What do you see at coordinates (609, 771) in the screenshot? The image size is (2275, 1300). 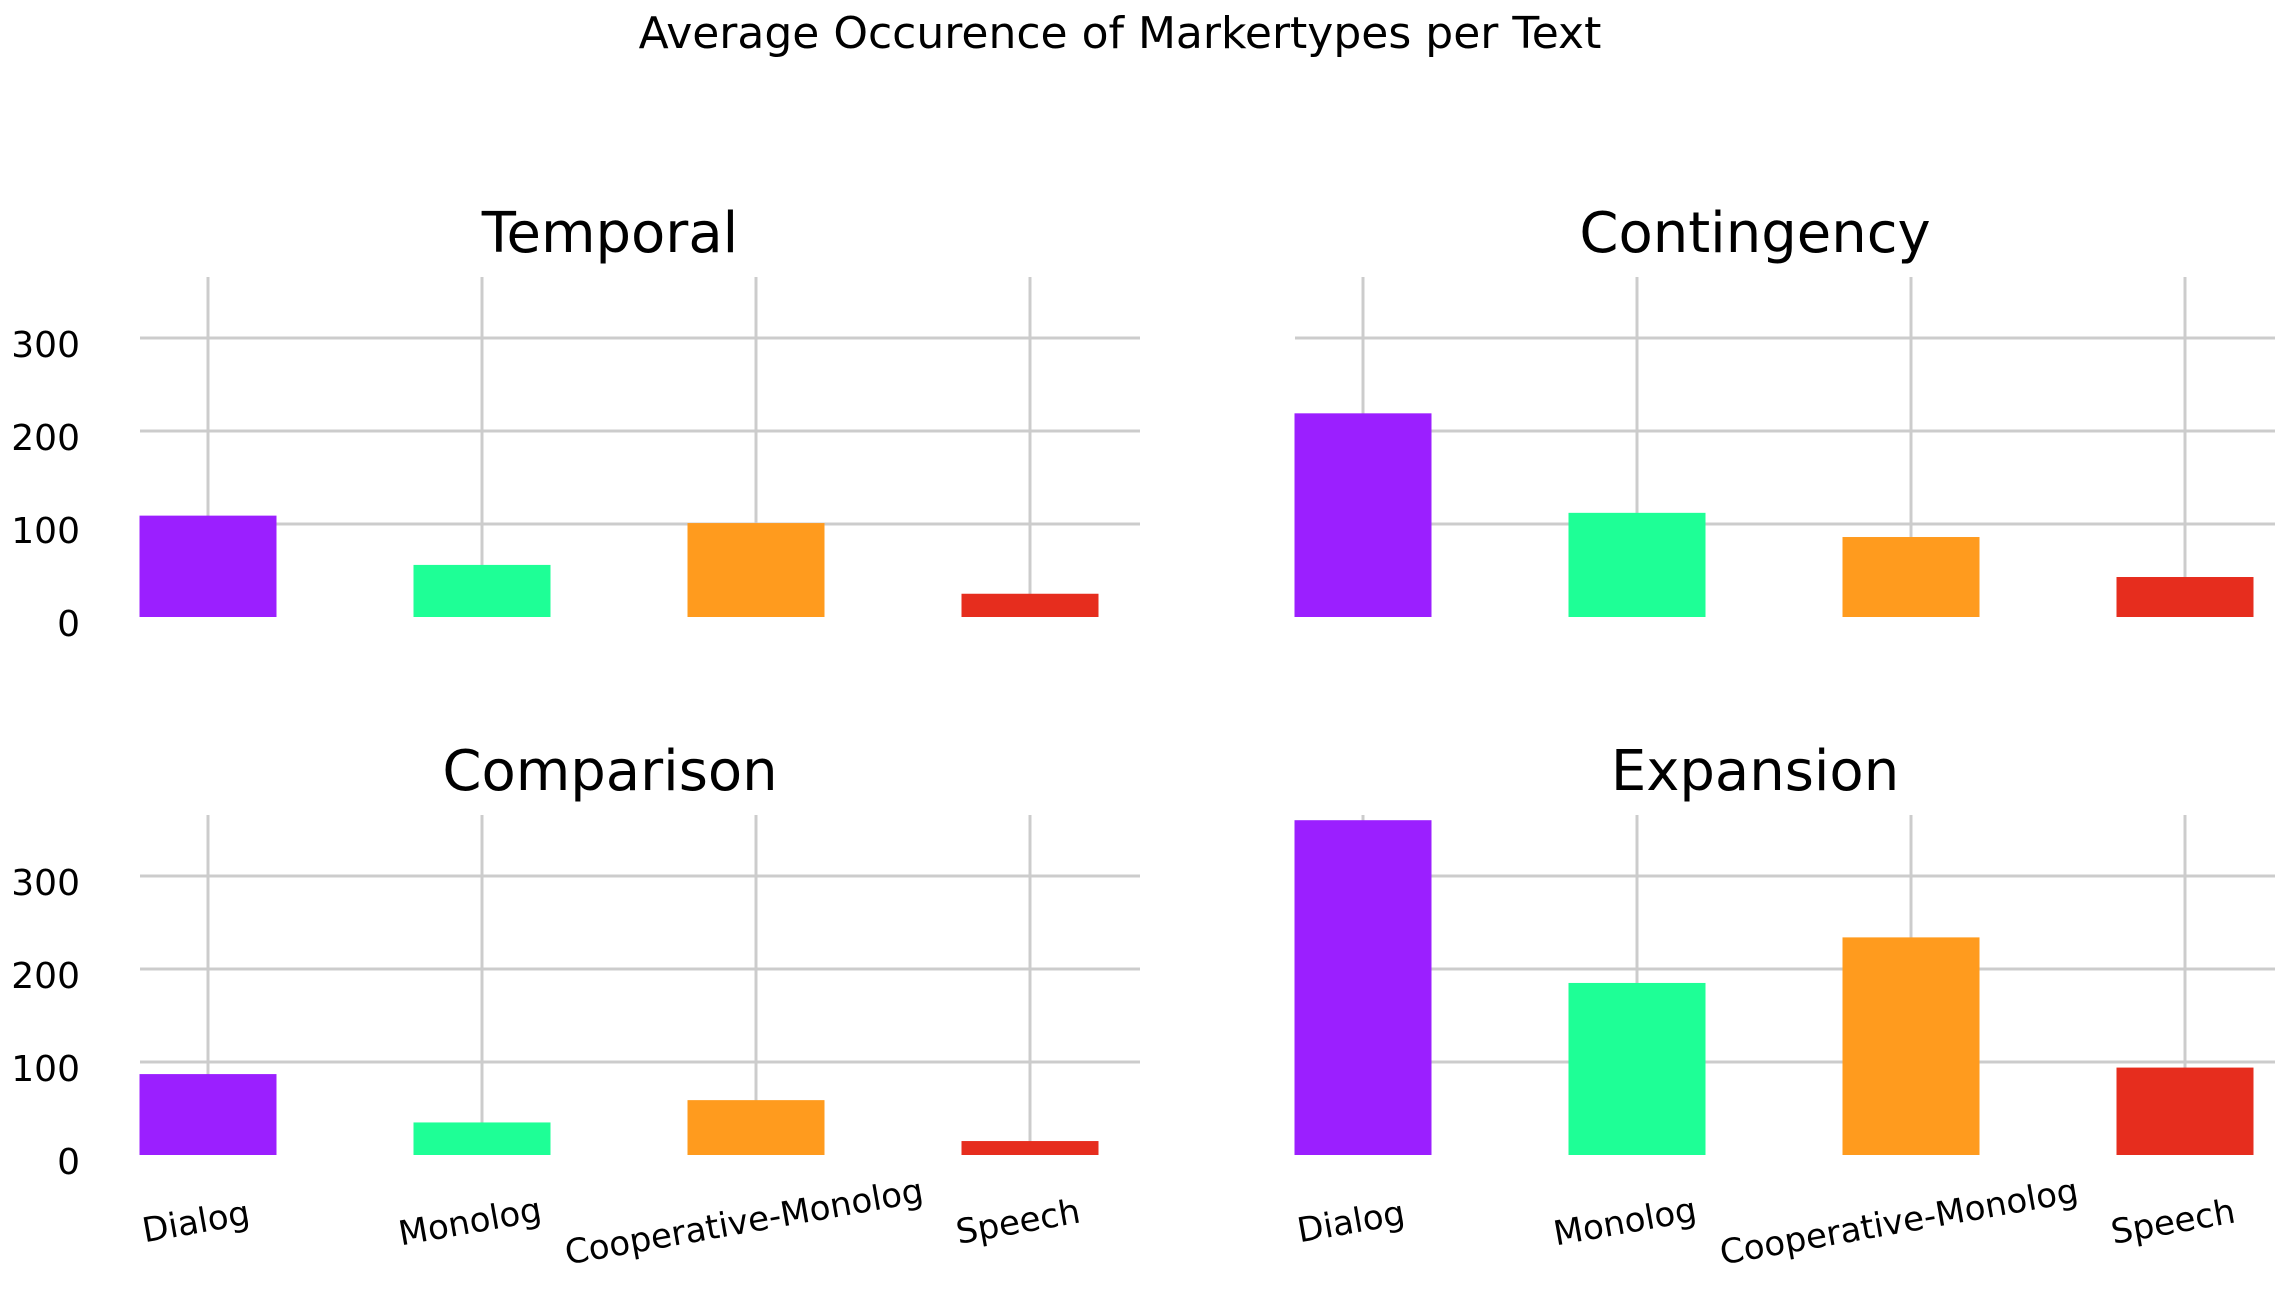 I see `panel-title: Comparison` at bounding box center [609, 771].